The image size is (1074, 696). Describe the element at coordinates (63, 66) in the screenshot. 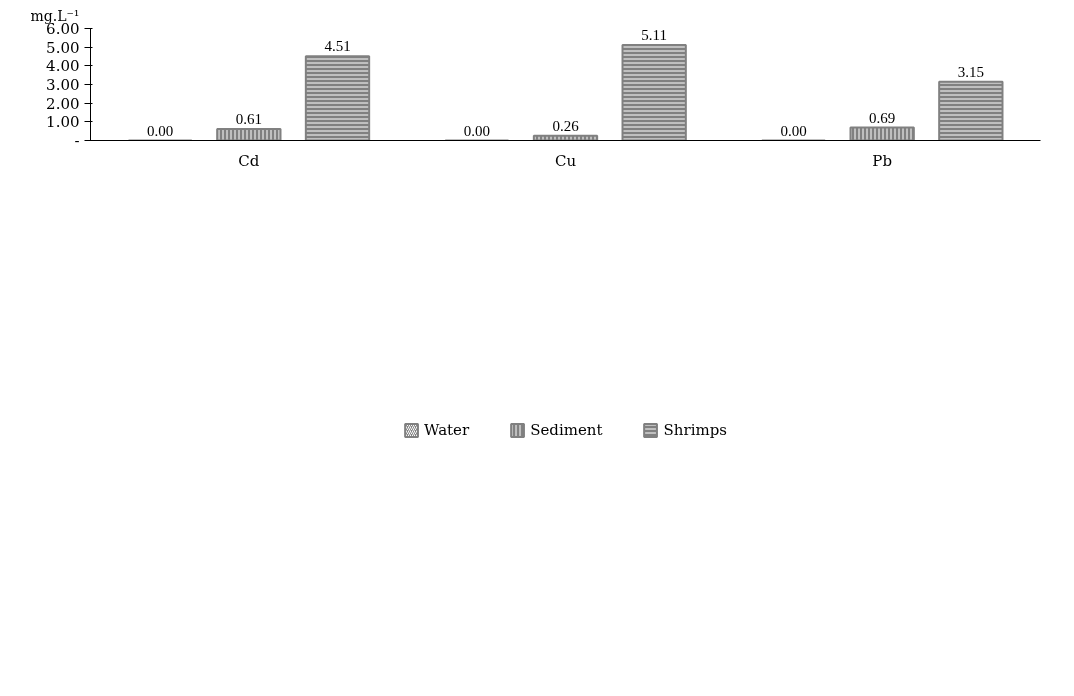

I see `y-tick-label: 4.00` at that location.